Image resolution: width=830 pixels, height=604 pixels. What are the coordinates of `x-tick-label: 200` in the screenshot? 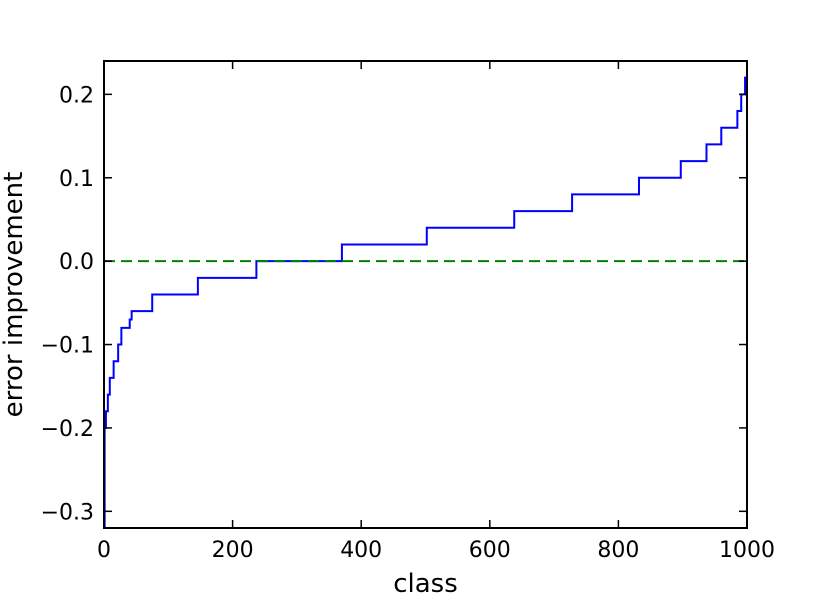 It's located at (233, 550).